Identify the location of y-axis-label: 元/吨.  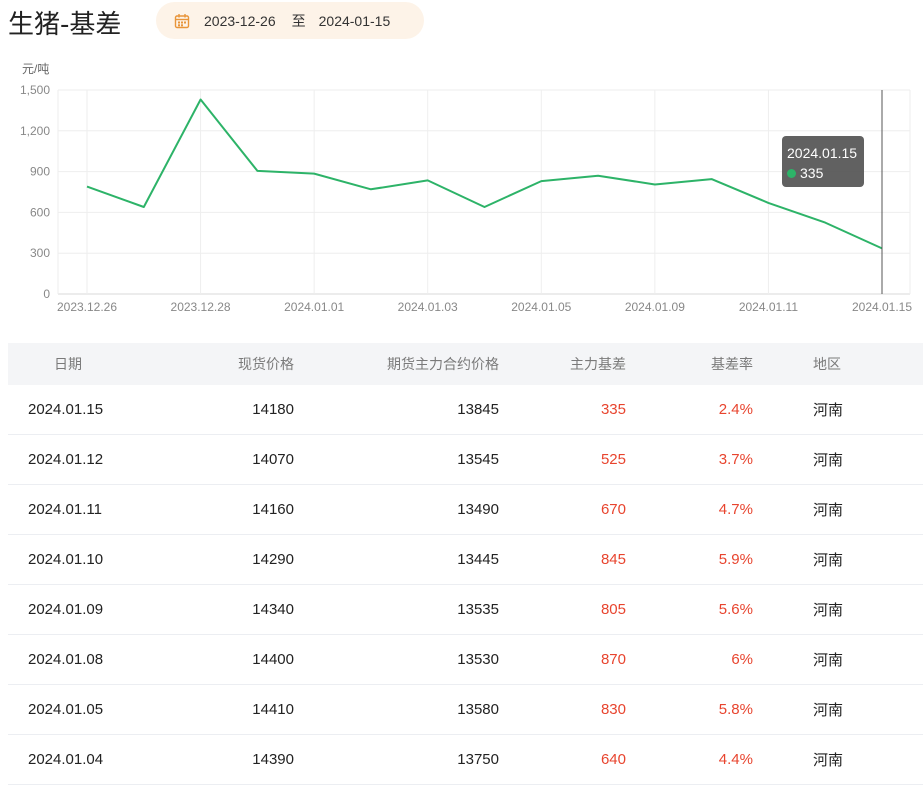
(35, 69).